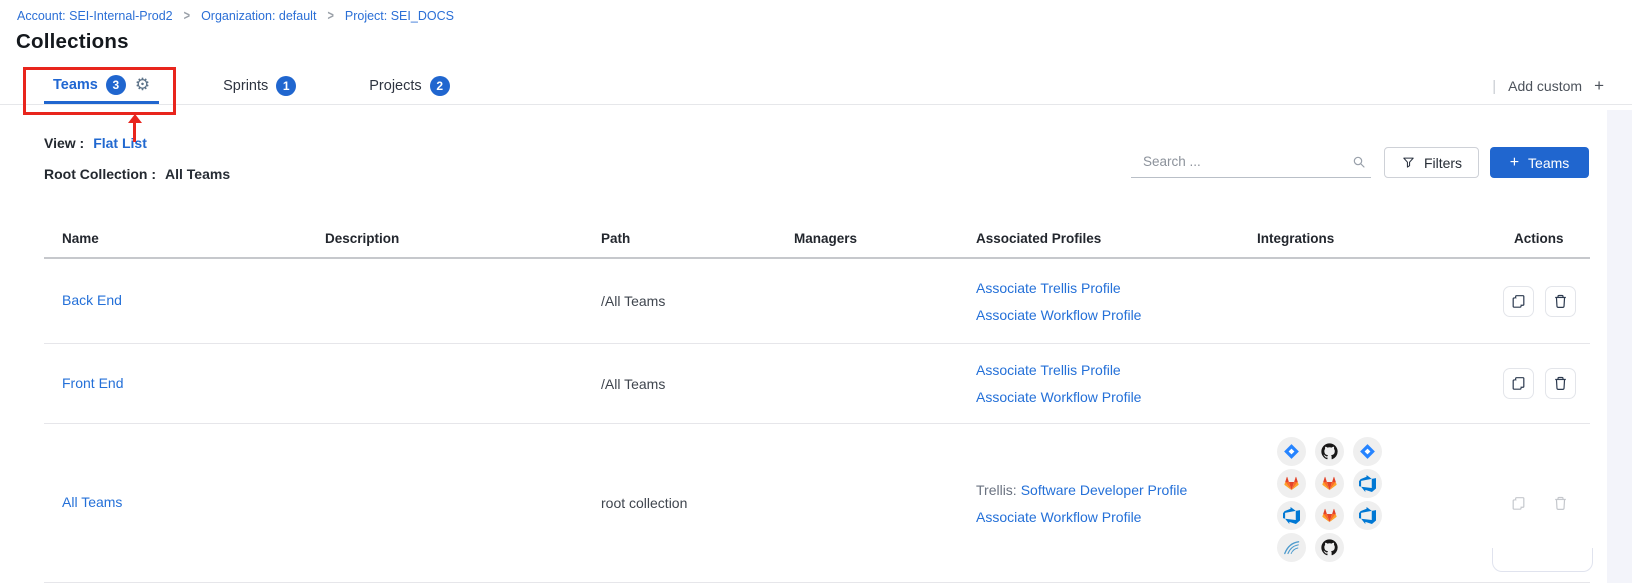 This screenshot has width=1632, height=583. Describe the element at coordinates (439, 86) in the screenshot. I see `tab-projects-count-badge: 2` at that location.